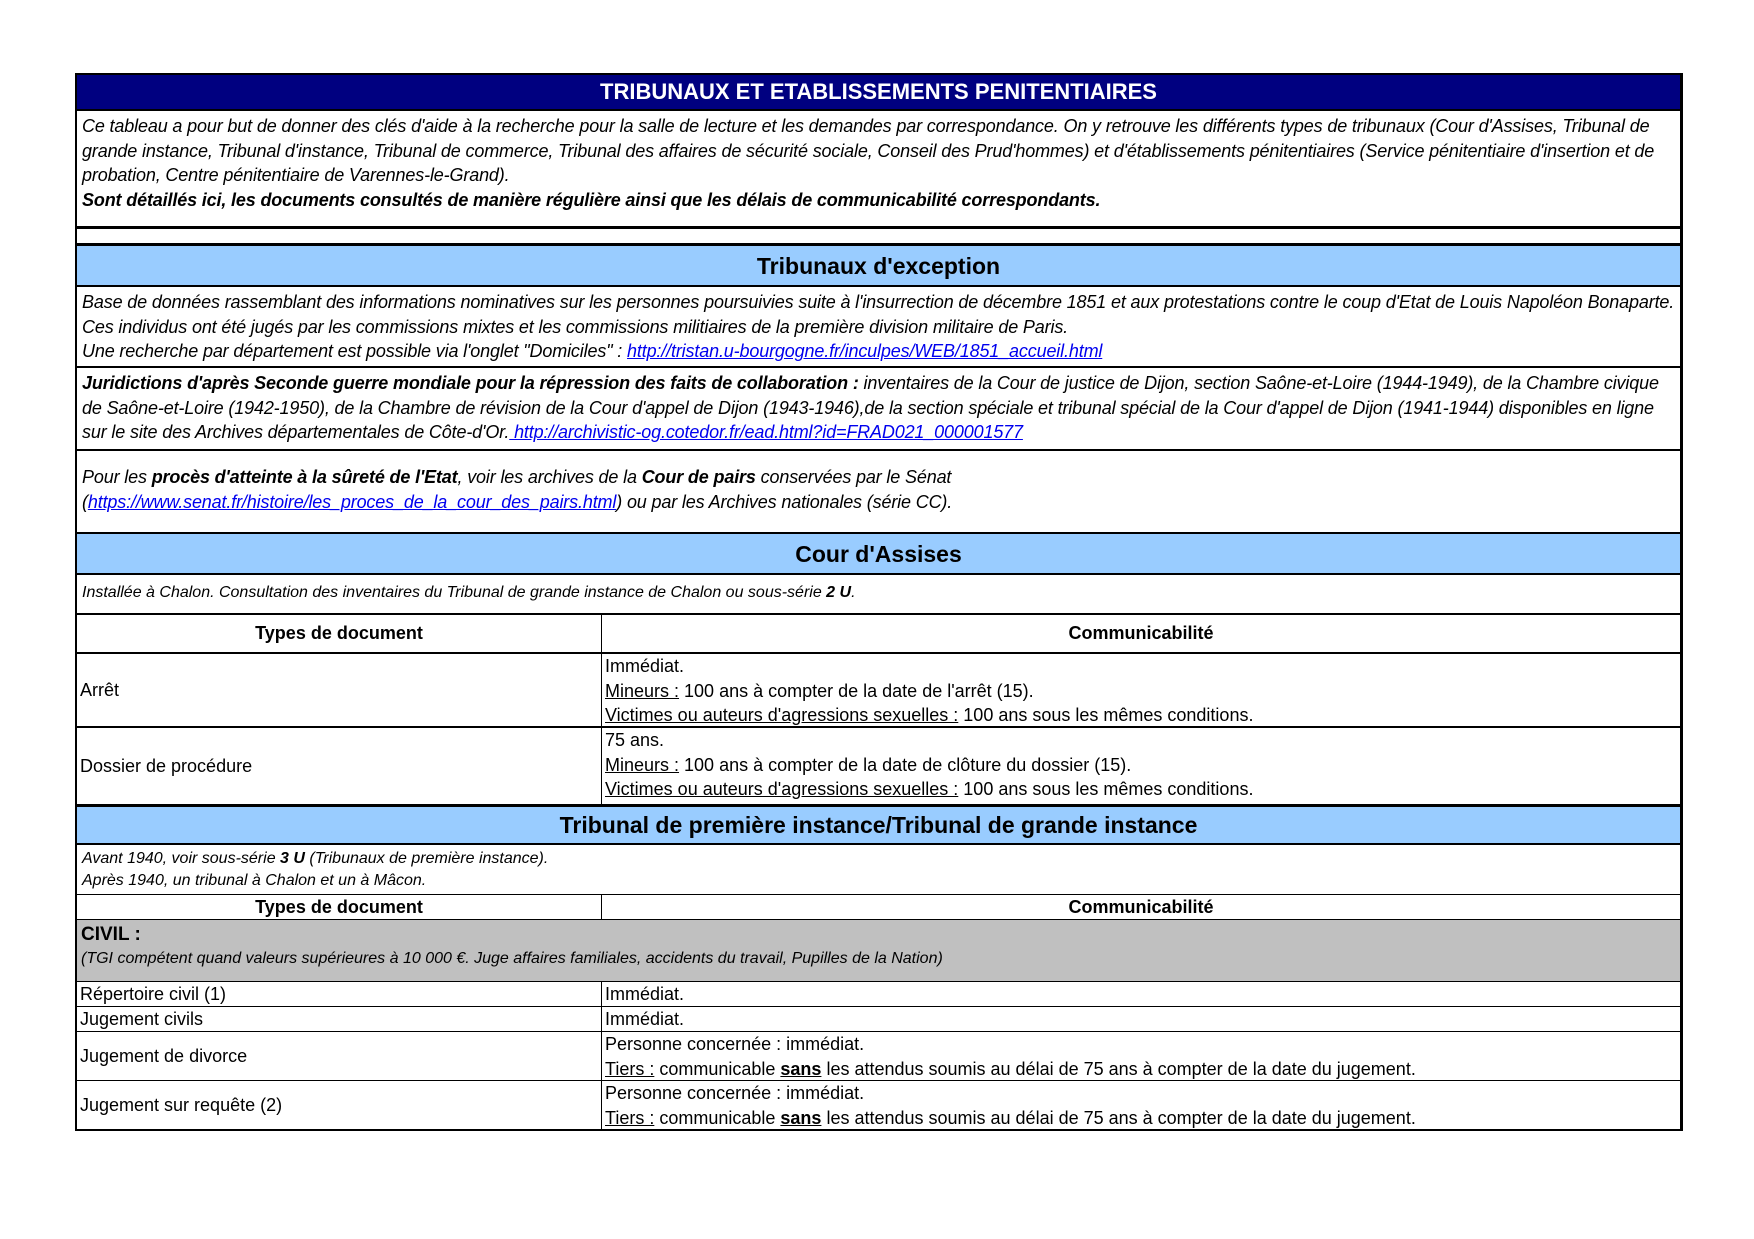  What do you see at coordinates (698, 477) in the screenshot?
I see `p3-bold-2: Cour de pairs` at bounding box center [698, 477].